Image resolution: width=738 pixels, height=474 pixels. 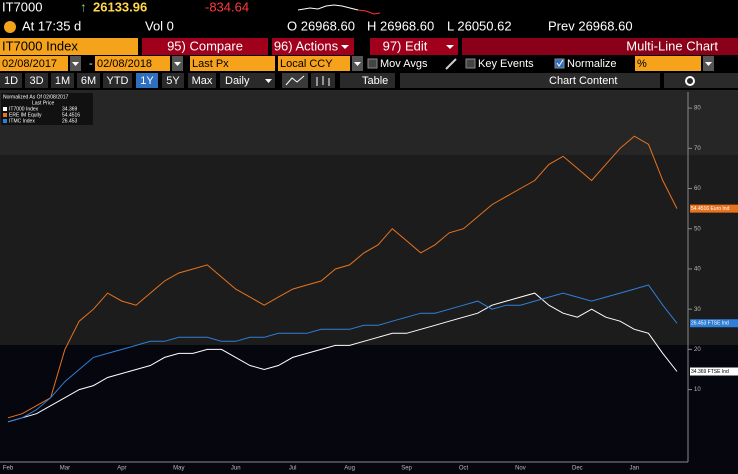 I want to click on y-tick-label: 80, so click(x=697, y=109).